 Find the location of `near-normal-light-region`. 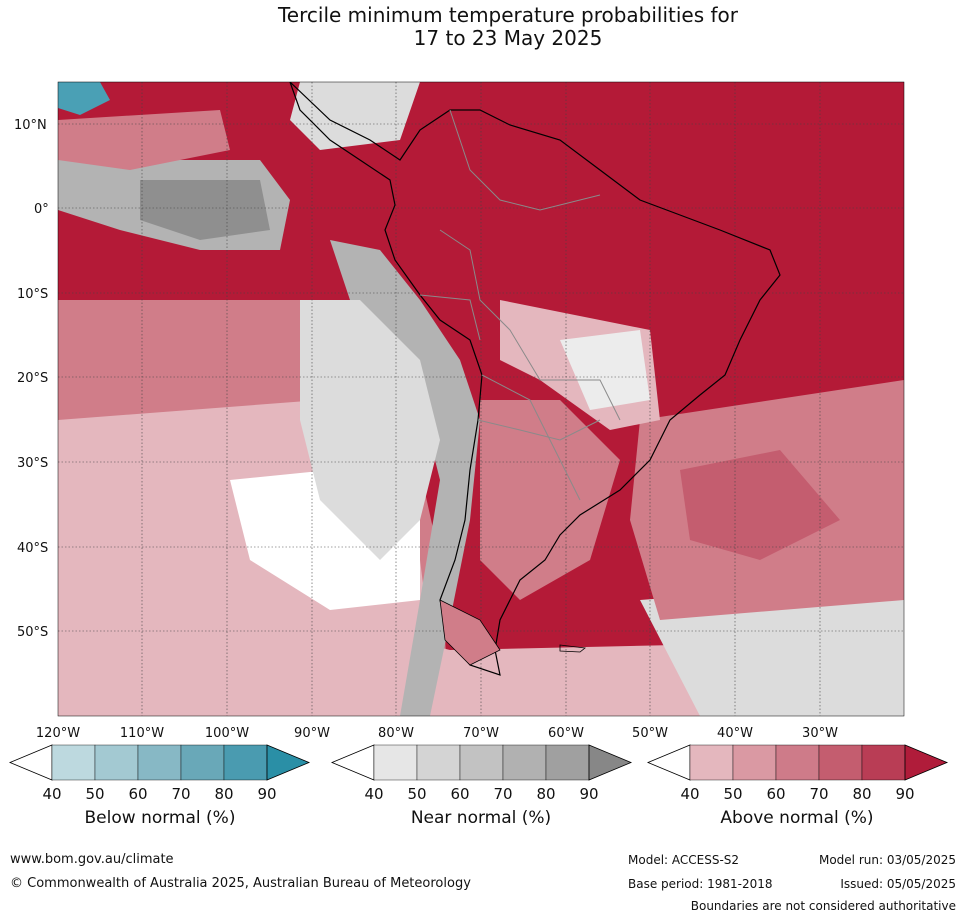

near-normal-light-region is located at coordinates (370, 430).